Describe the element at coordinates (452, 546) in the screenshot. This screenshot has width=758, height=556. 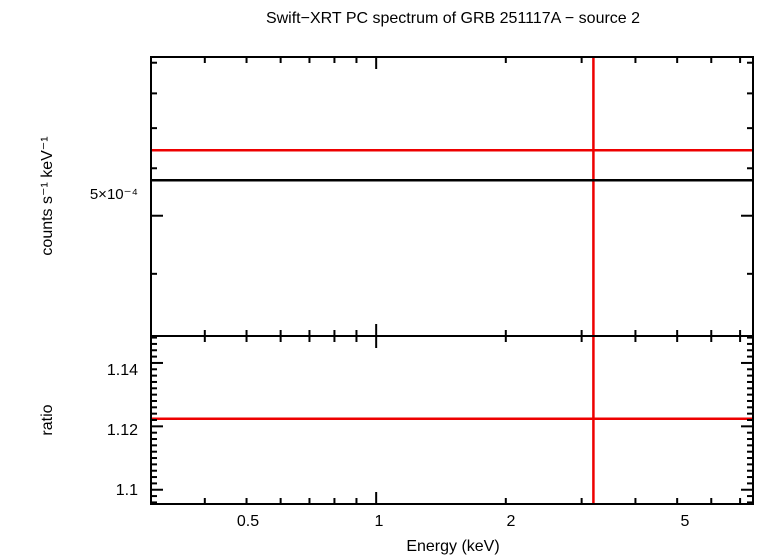
I see `x-axis-label: Energy (keV)` at that location.